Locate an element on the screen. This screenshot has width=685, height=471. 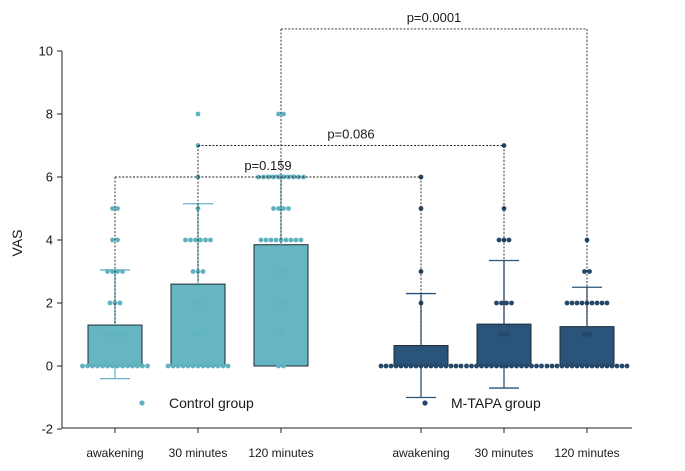
x-category-label: 120 minutes is located at coordinates (280, 453).